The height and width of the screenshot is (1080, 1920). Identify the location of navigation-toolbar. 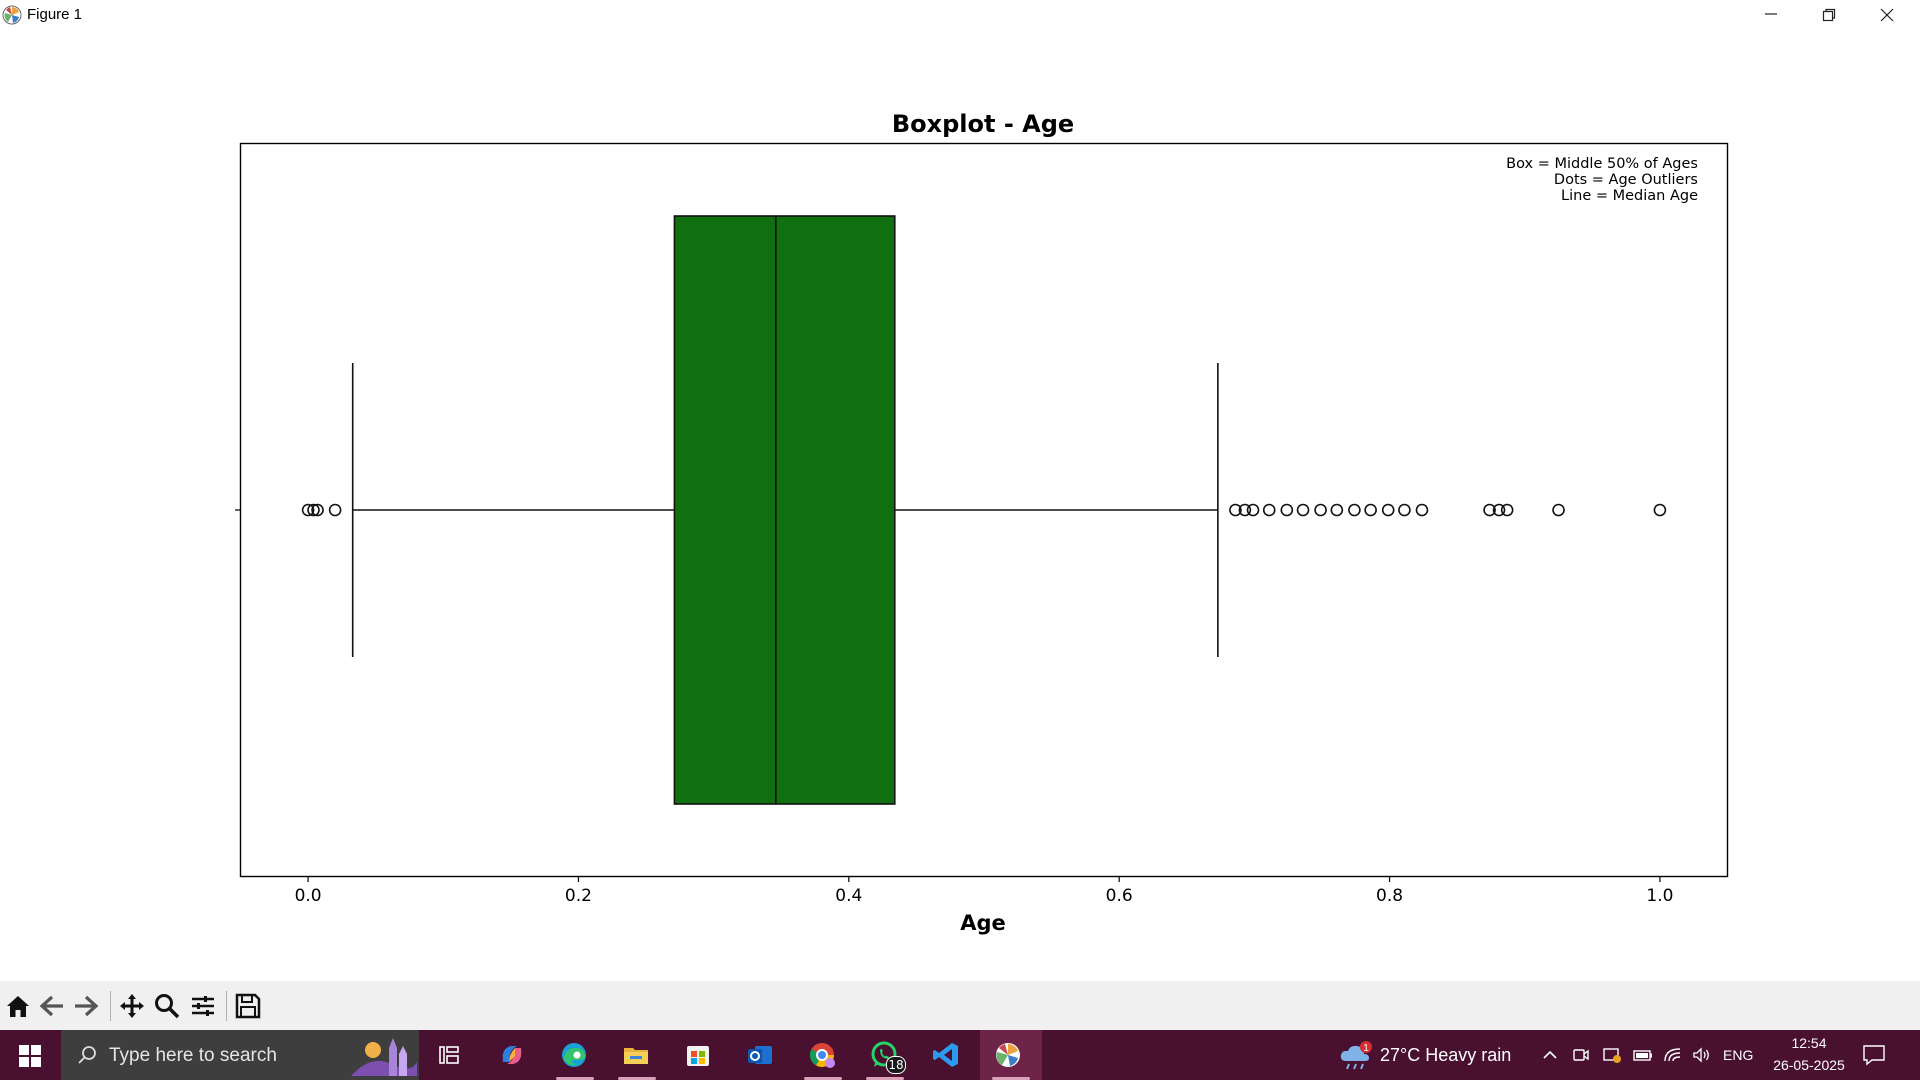
(960, 1005).